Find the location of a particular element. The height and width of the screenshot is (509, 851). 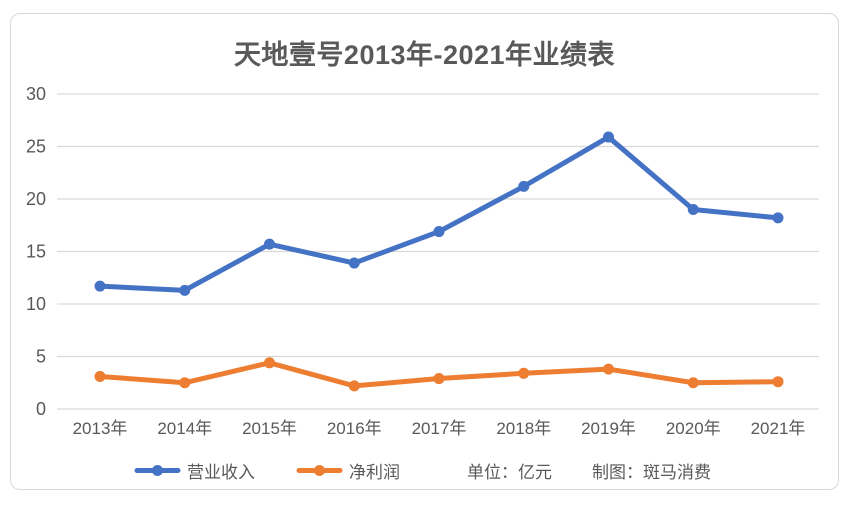

x-axis-label: 2014年 is located at coordinates (184, 428).